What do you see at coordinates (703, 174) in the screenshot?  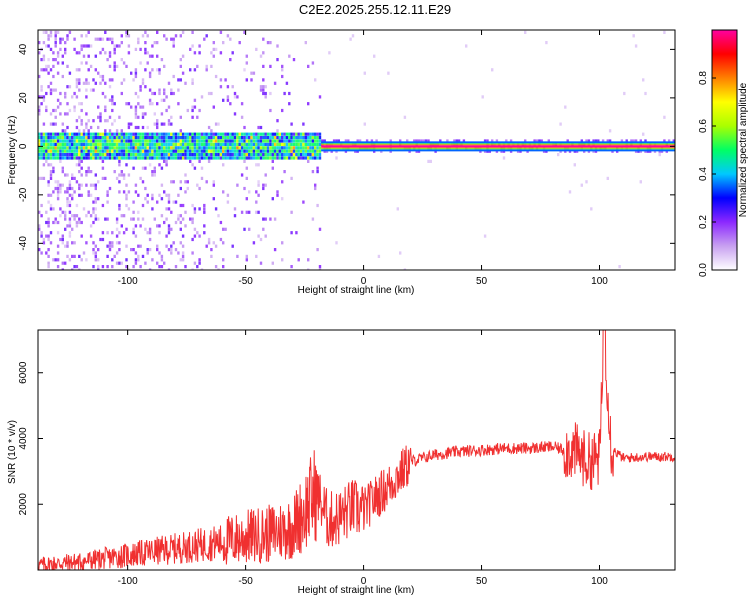 I see `colorbar-tick-label: 0.4` at bounding box center [703, 174].